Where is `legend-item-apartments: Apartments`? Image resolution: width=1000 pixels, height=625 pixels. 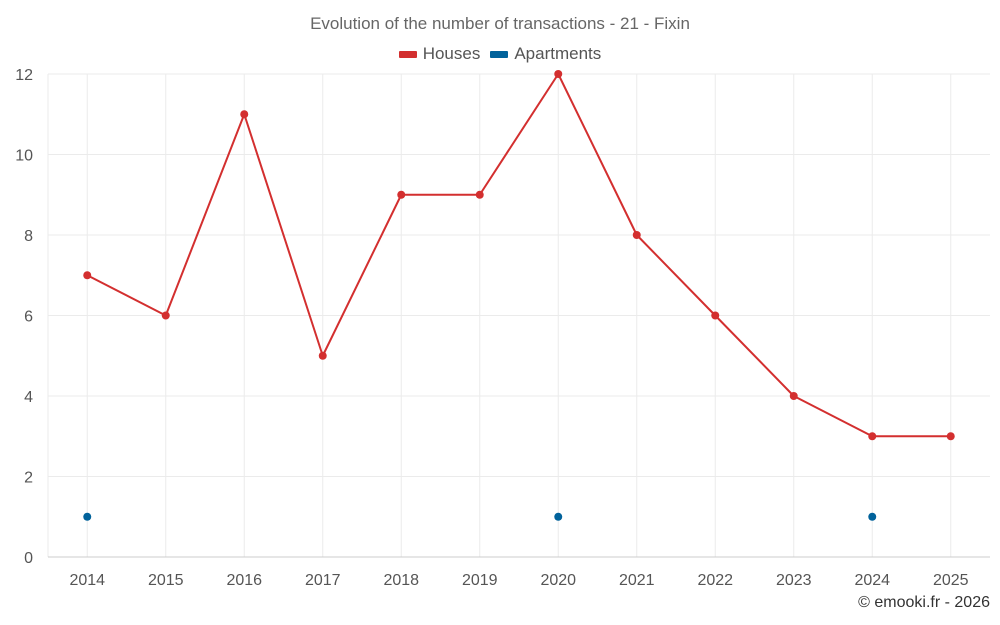 legend-item-apartments: Apartments is located at coordinates (545, 54).